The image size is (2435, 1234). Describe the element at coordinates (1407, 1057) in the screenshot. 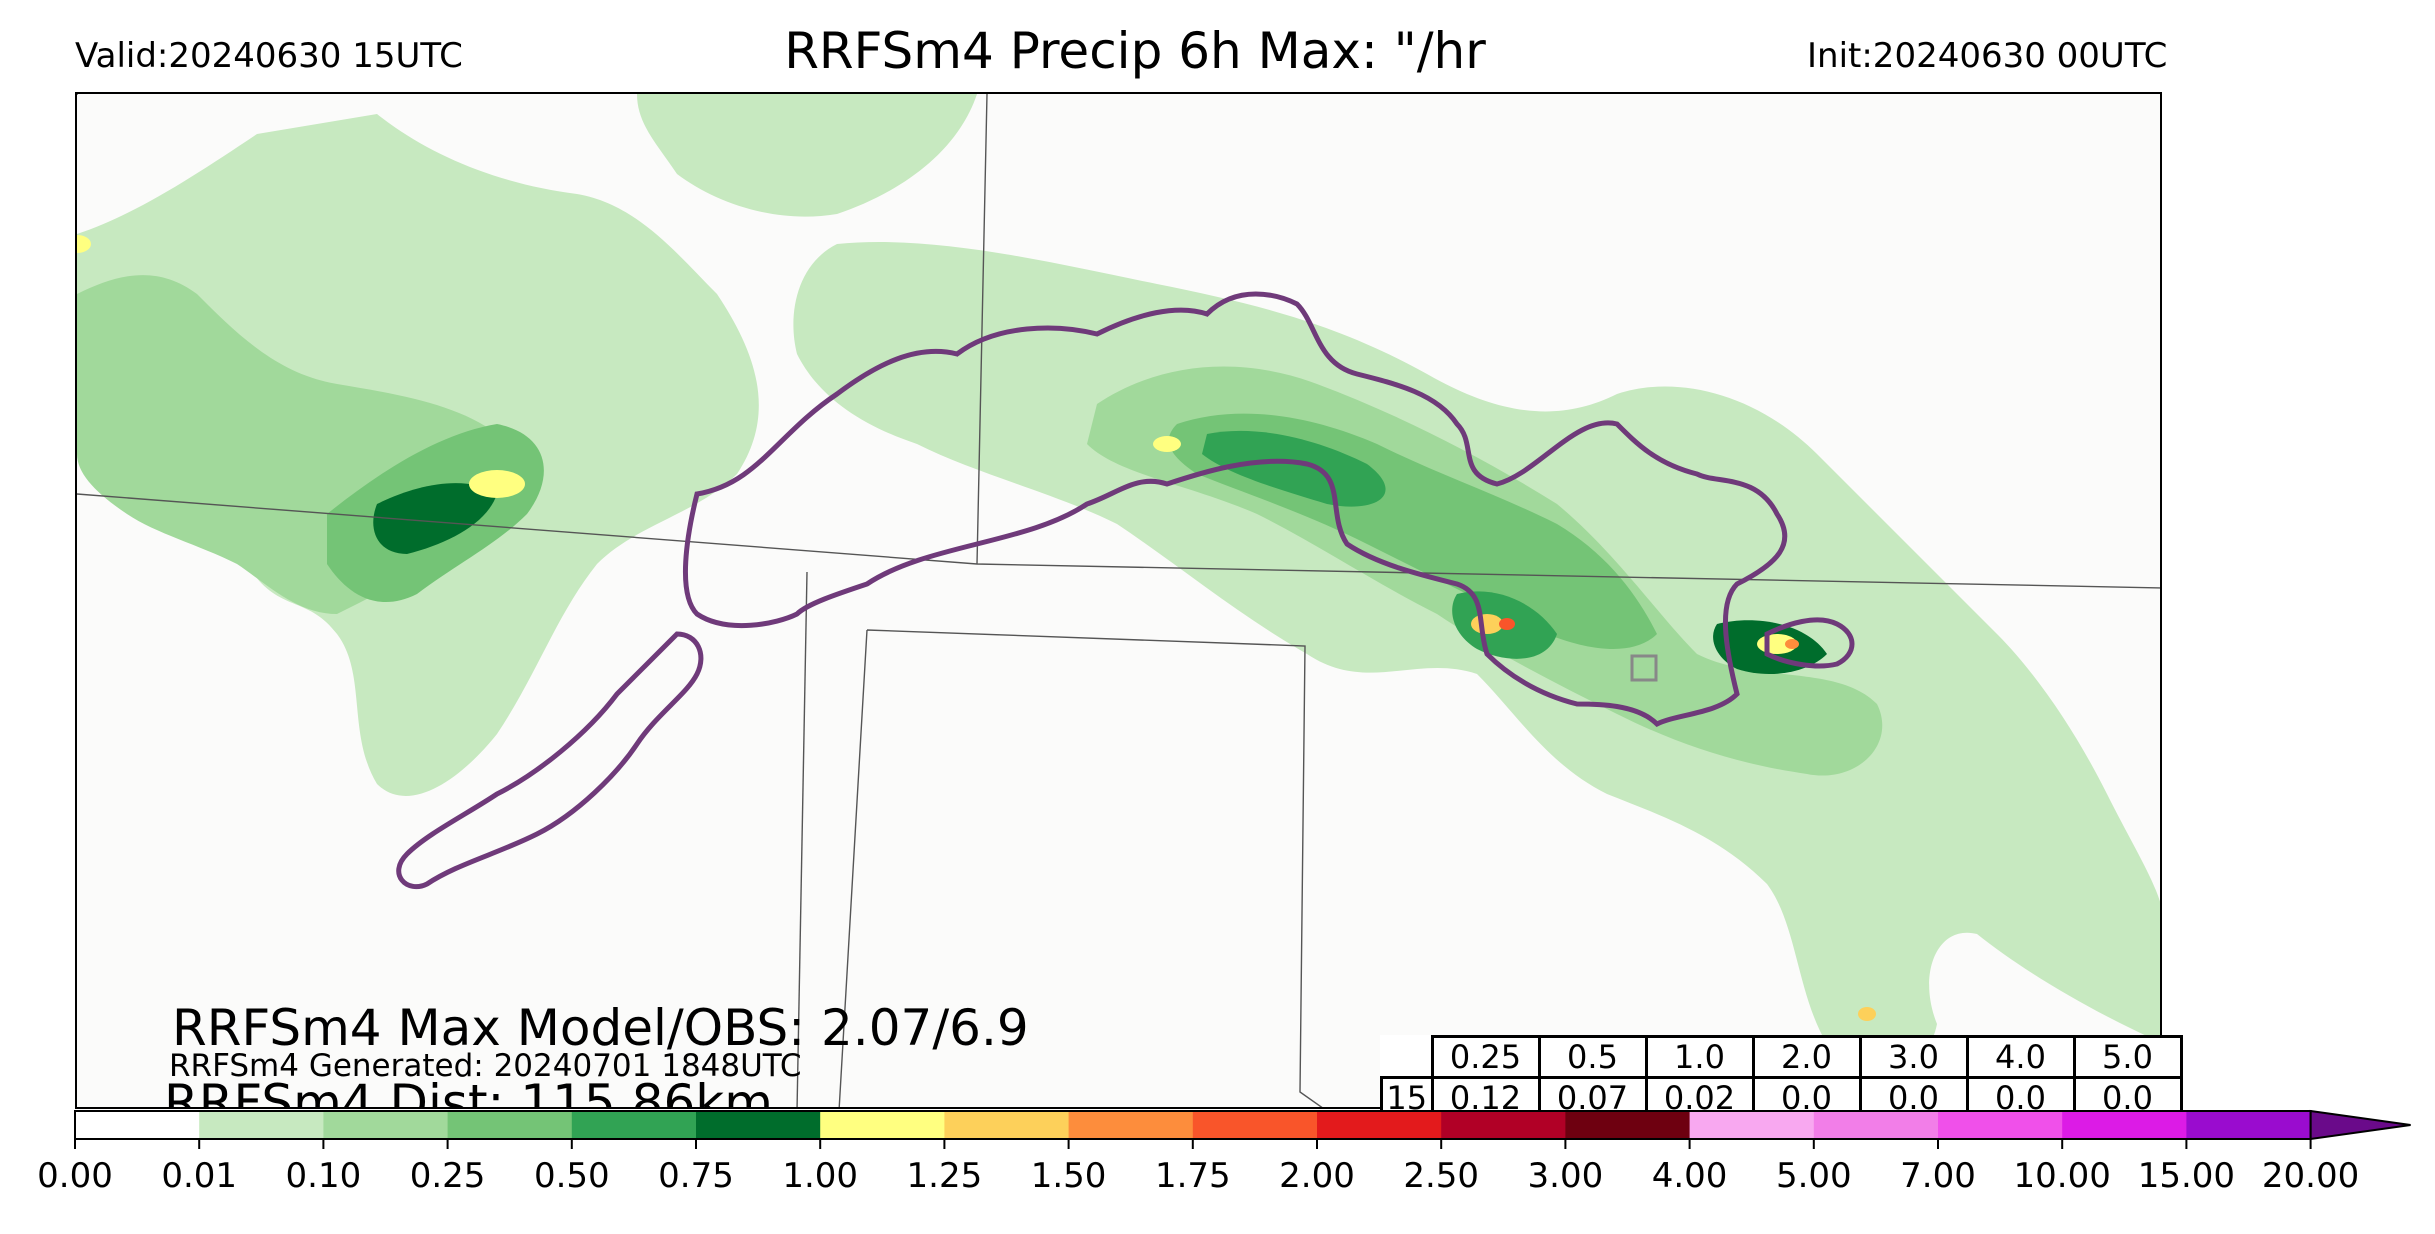

I see `stats-corner` at that location.